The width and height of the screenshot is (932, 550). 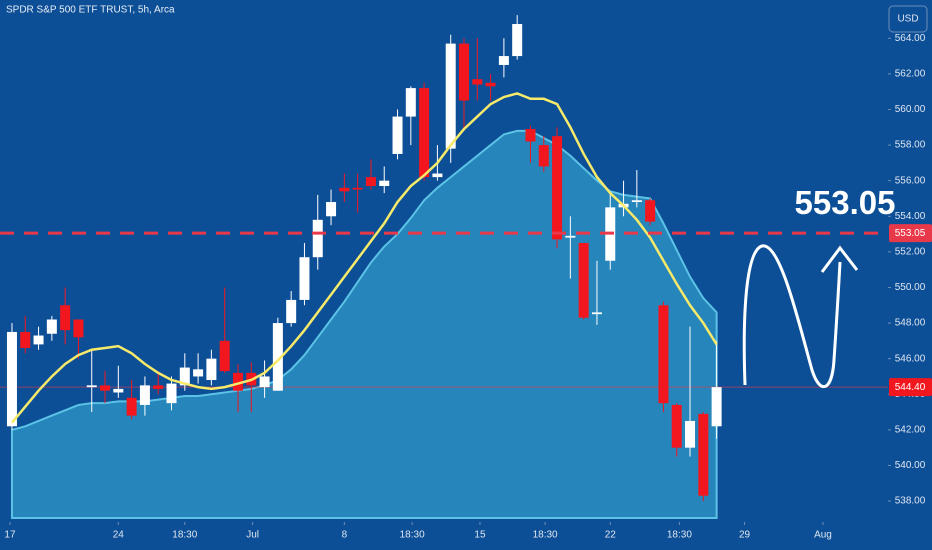 I want to click on currency-label: USD, so click(x=907, y=19).